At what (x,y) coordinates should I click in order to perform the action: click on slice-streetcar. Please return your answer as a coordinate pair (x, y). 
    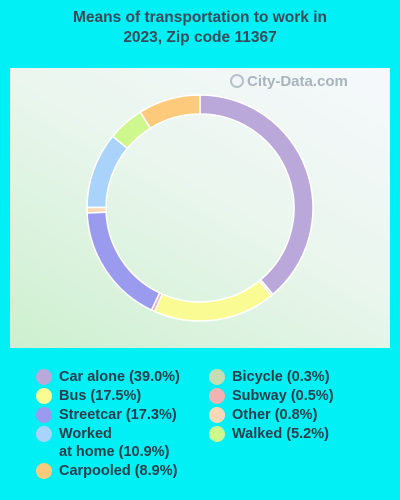
    Looking at the image, I should click on (123, 261).